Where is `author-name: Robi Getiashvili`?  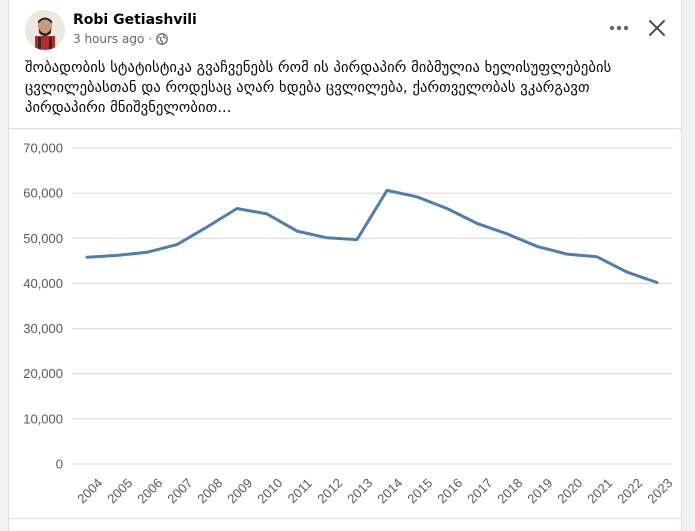 author-name: Robi Getiashvili is located at coordinates (135, 20).